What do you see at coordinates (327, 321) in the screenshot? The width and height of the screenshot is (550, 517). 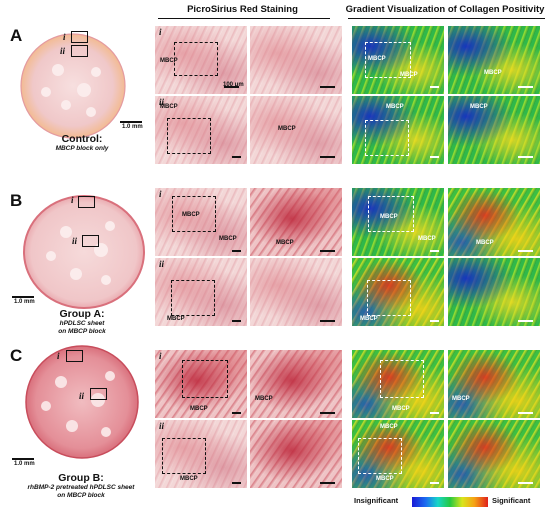 I see `psr-scalebar-b-ii-high` at bounding box center [327, 321].